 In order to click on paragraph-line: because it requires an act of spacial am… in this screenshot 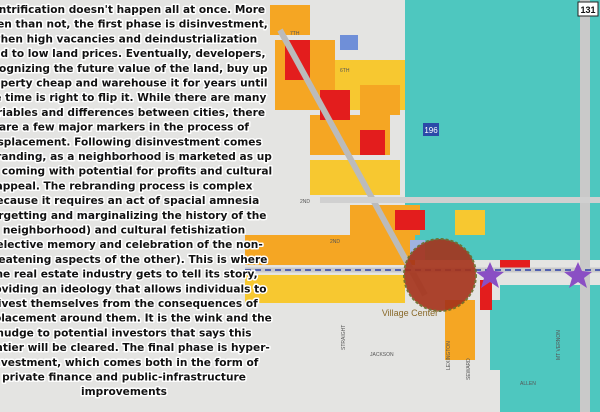, I will do `click(129, 201)`.